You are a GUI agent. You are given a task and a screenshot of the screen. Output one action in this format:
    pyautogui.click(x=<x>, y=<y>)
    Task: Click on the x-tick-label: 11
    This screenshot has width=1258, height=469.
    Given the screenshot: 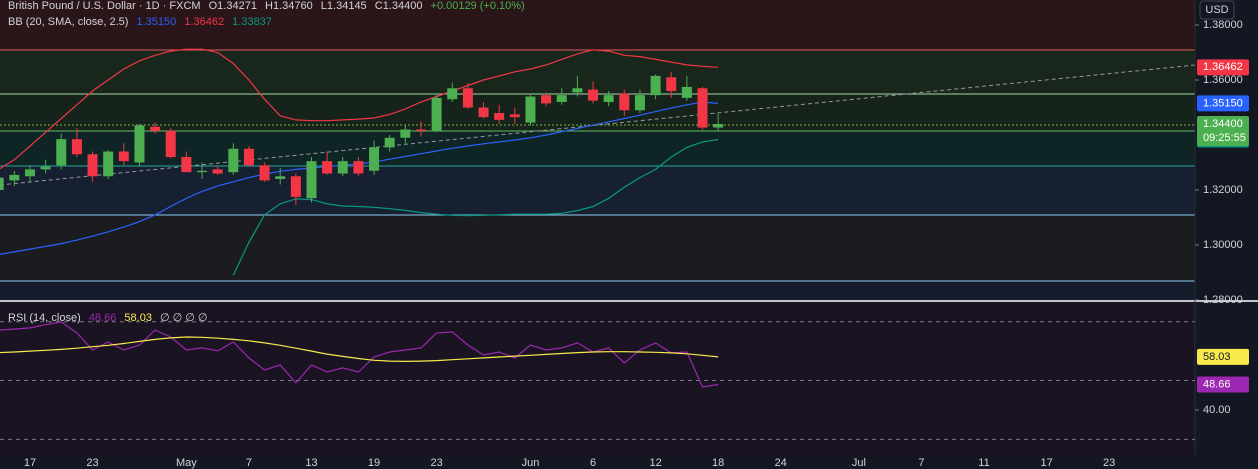 What is the action you would take?
    pyautogui.click(x=983, y=463)
    